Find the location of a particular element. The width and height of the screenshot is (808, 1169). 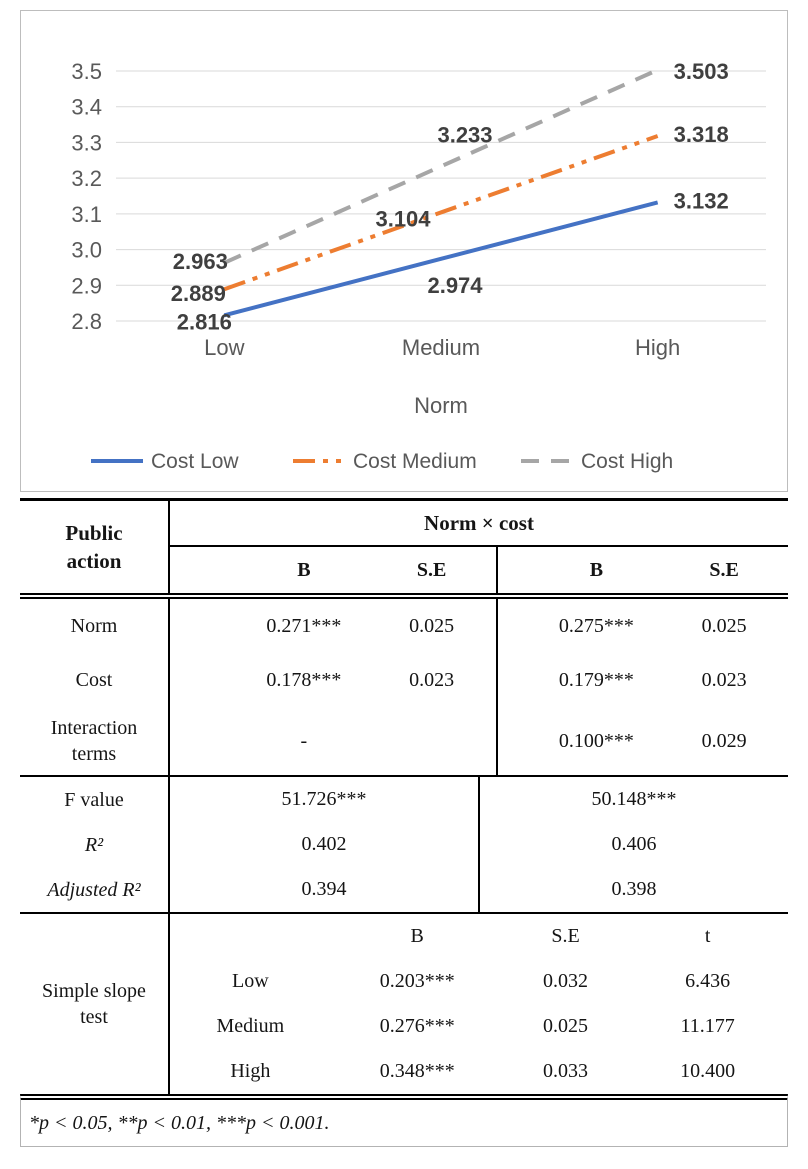

table-cell: 6.436 is located at coordinates (708, 981).